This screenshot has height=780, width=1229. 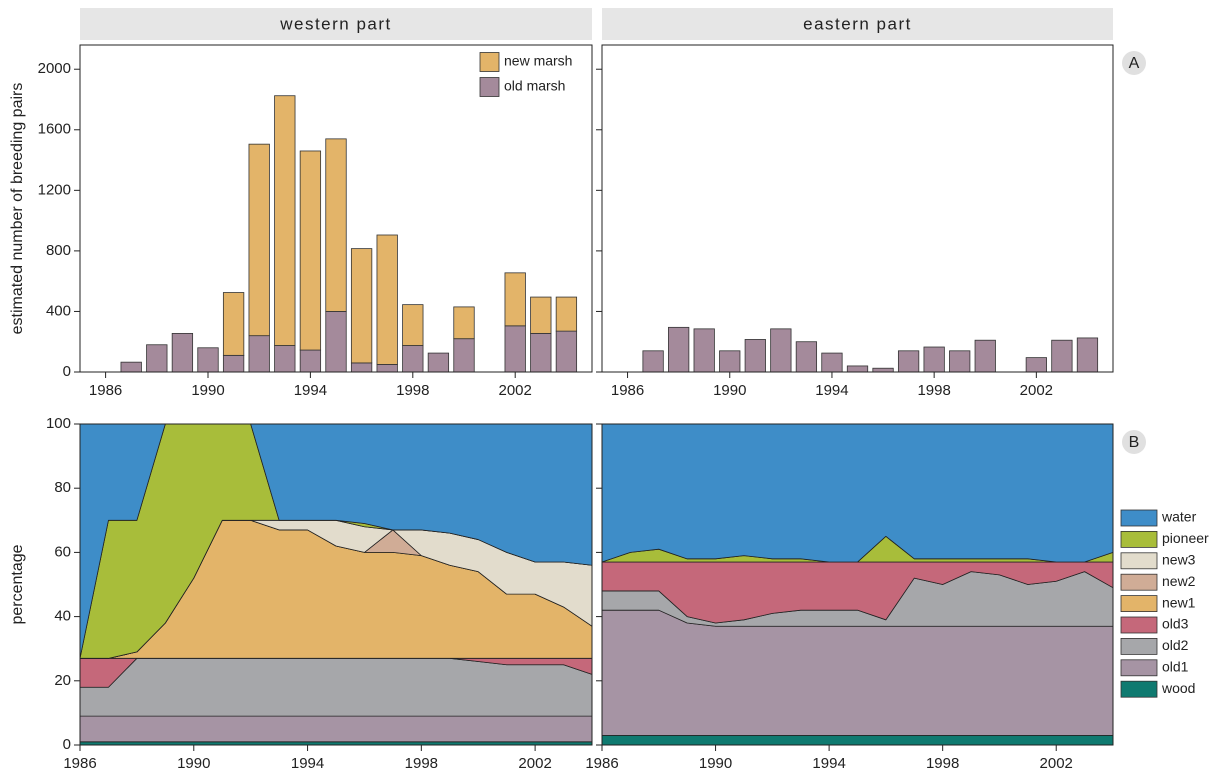 I want to click on y-tick-label: 800, so click(x=58, y=250).